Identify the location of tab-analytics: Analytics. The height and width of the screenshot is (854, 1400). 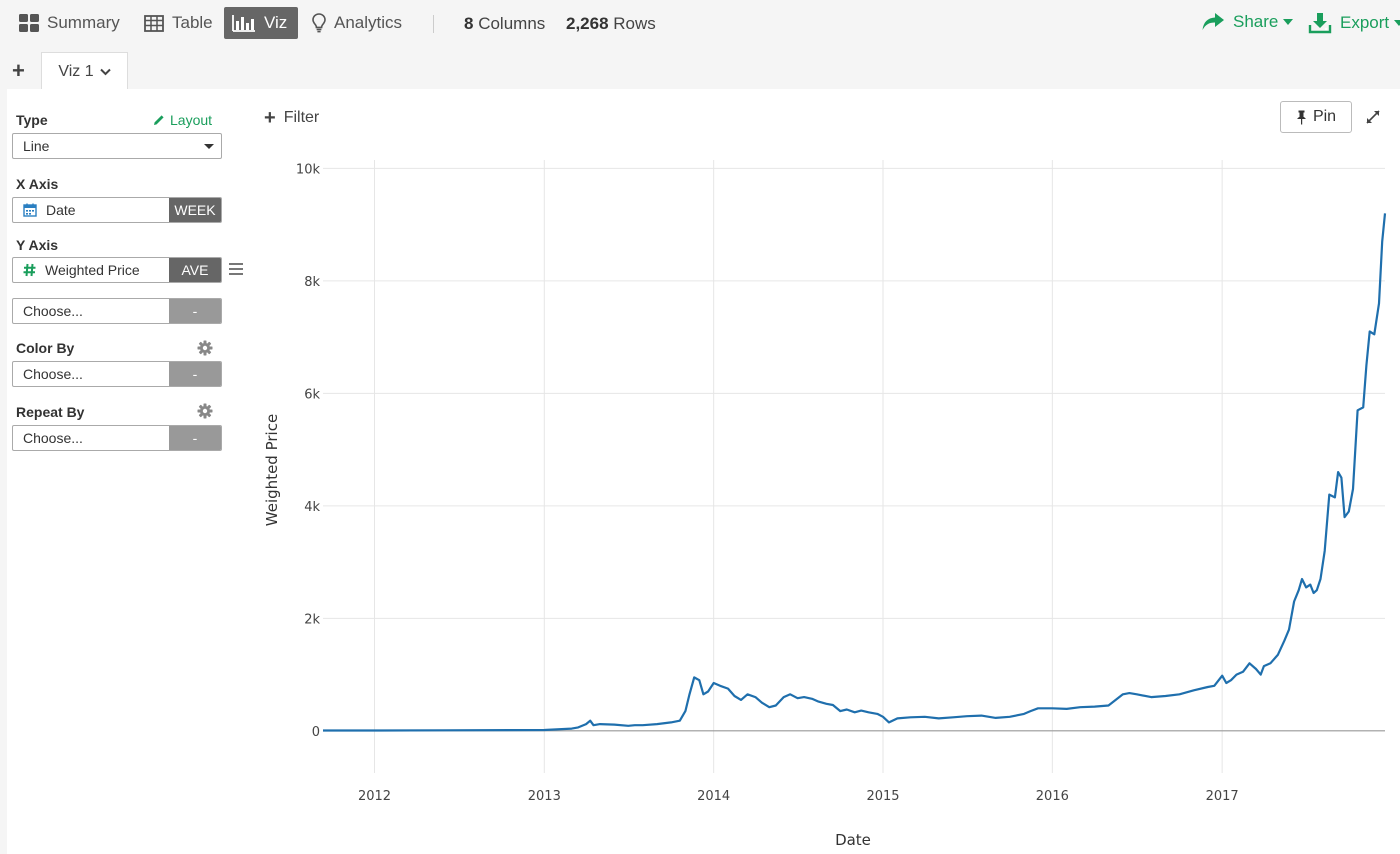
(357, 23).